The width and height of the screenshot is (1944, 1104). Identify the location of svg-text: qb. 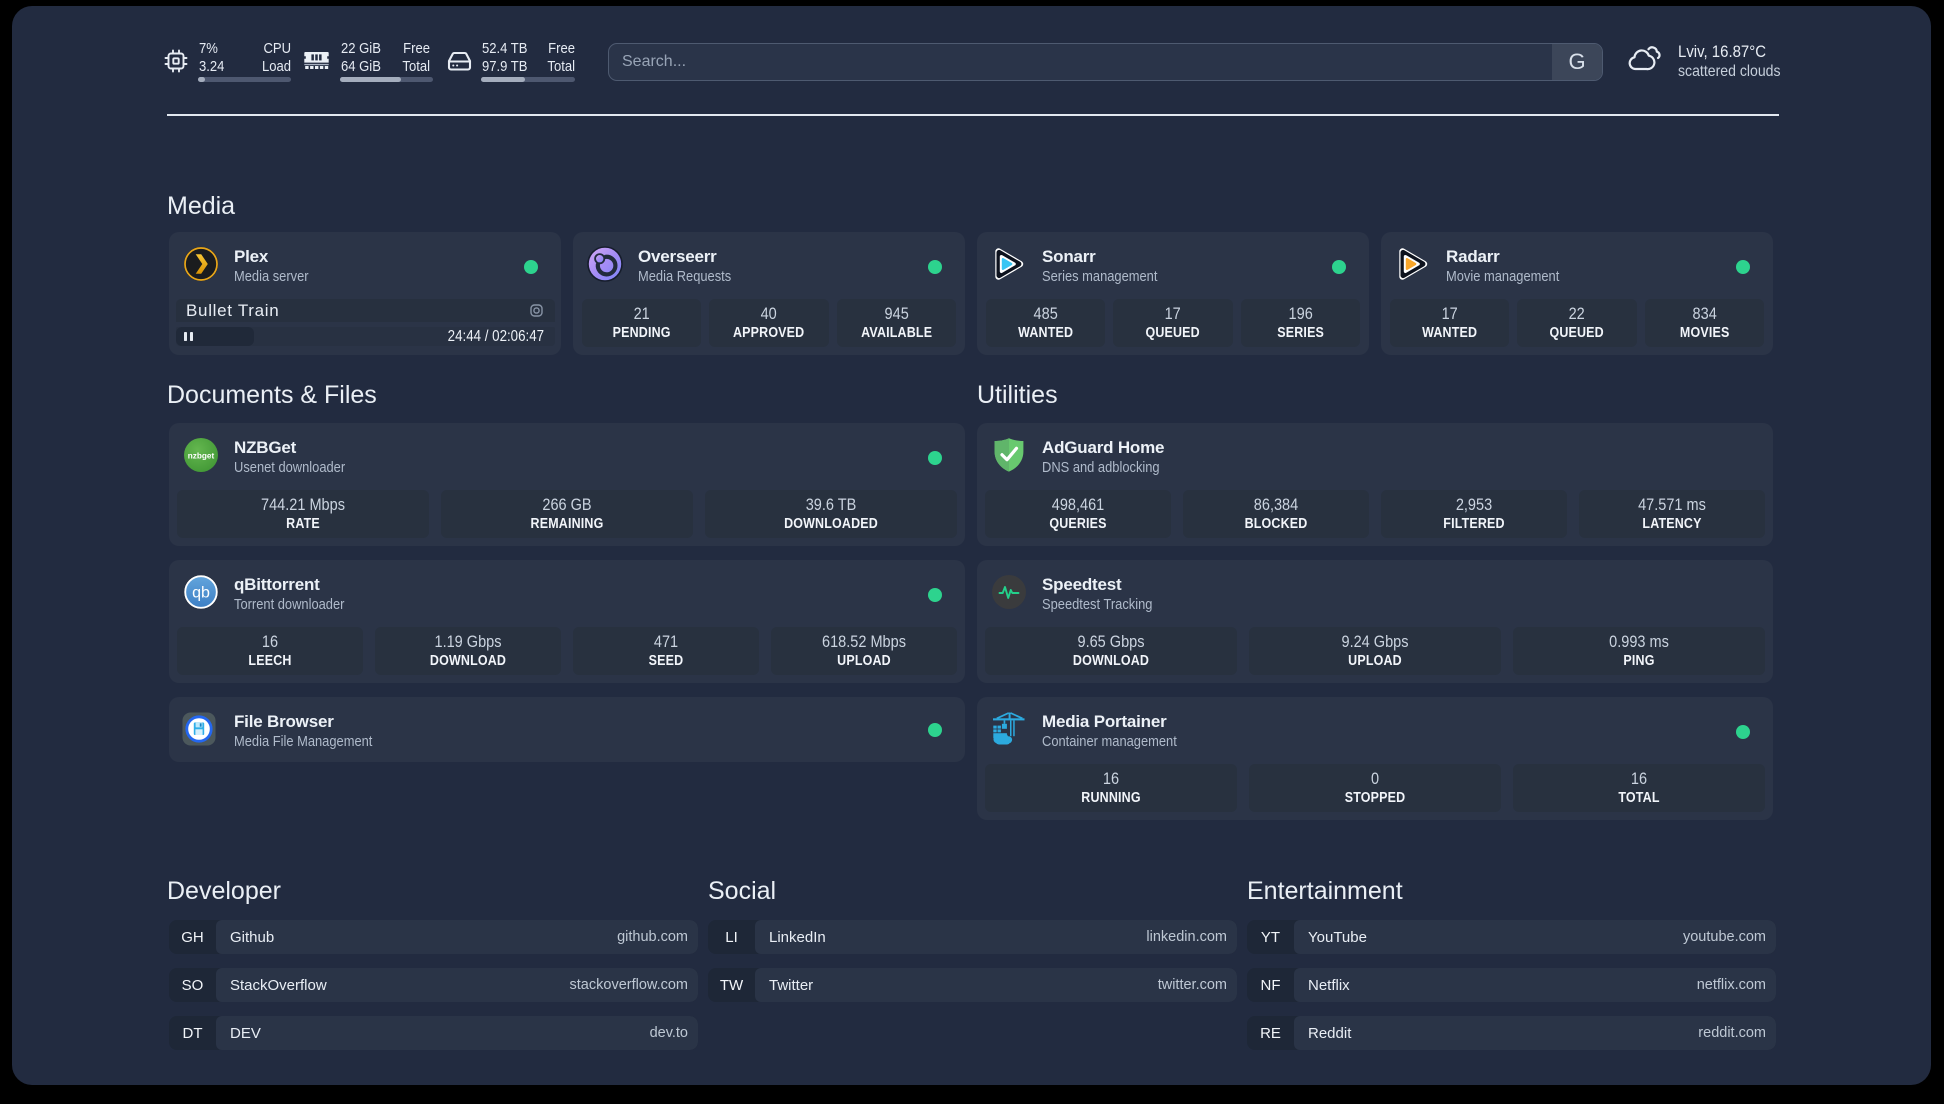
(201, 593).